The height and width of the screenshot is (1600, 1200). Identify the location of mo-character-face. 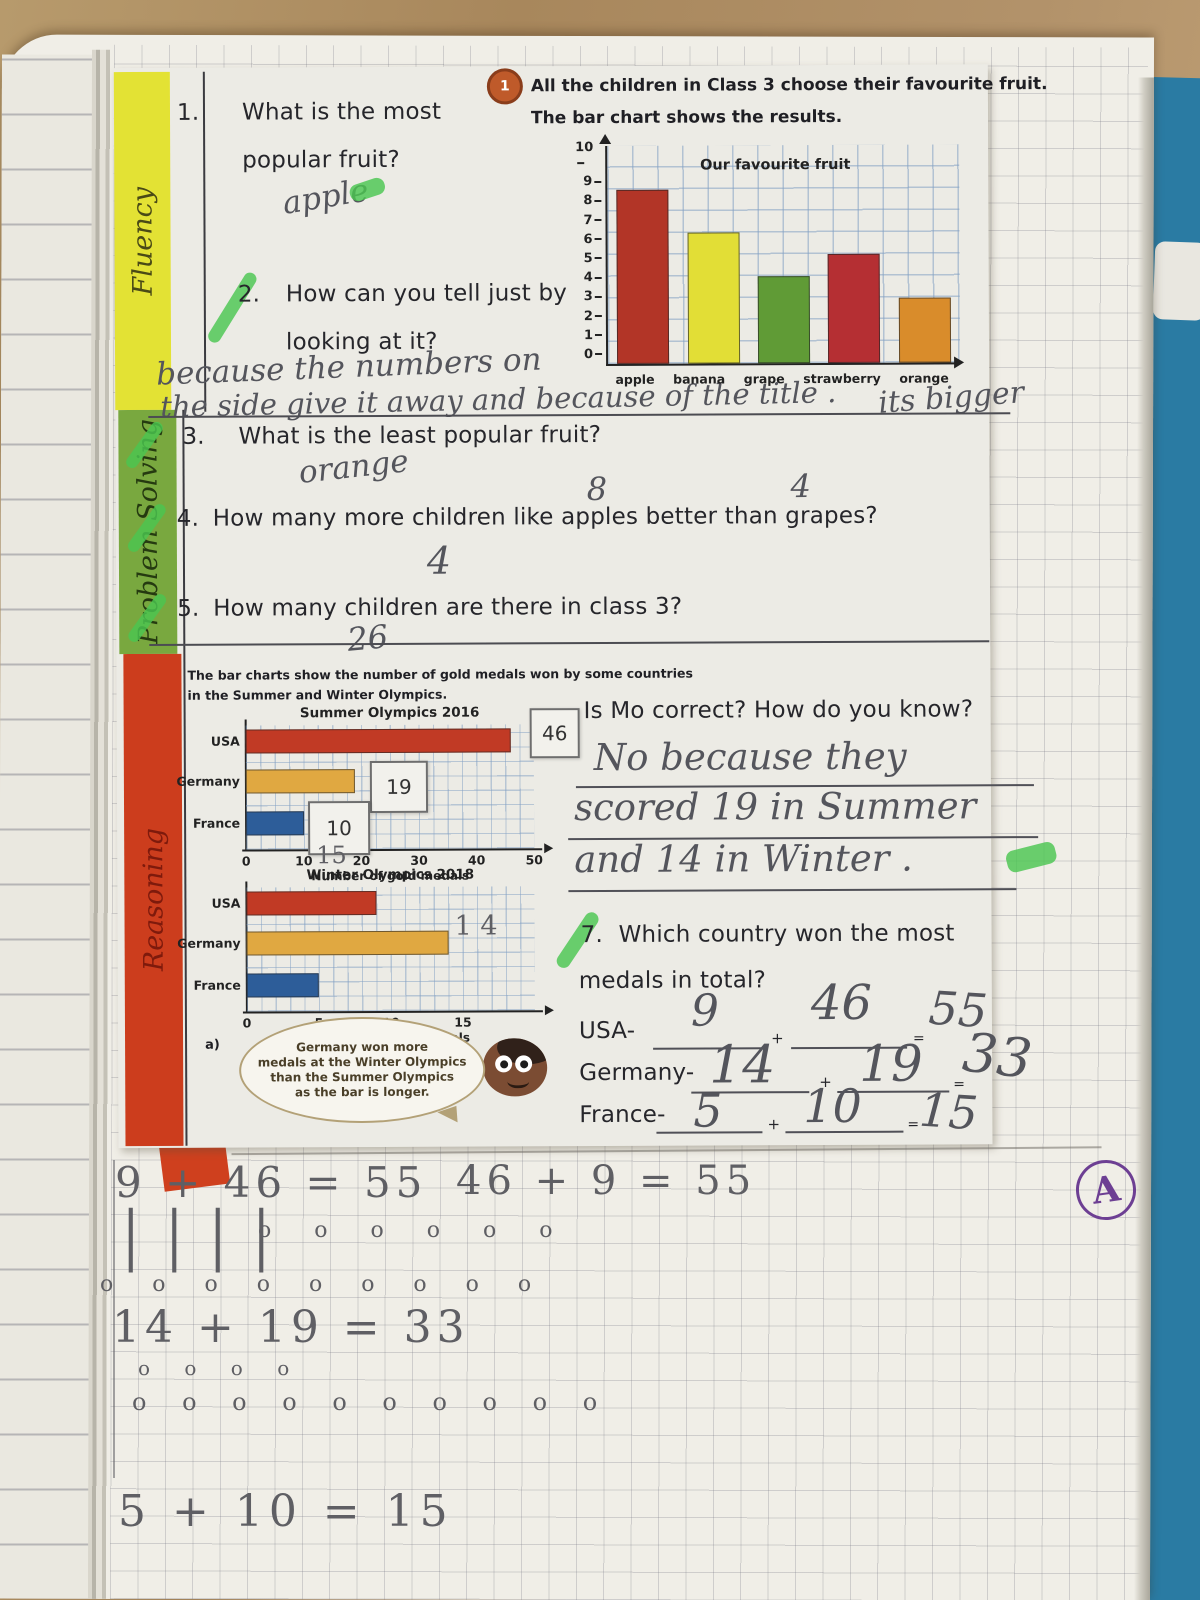
(515, 1067).